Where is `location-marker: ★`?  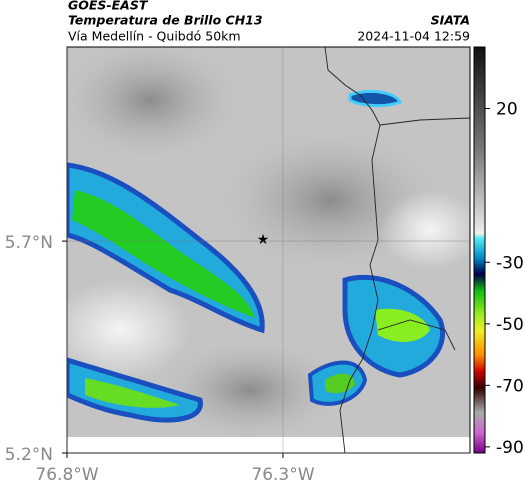 location-marker: ★ is located at coordinates (263, 240).